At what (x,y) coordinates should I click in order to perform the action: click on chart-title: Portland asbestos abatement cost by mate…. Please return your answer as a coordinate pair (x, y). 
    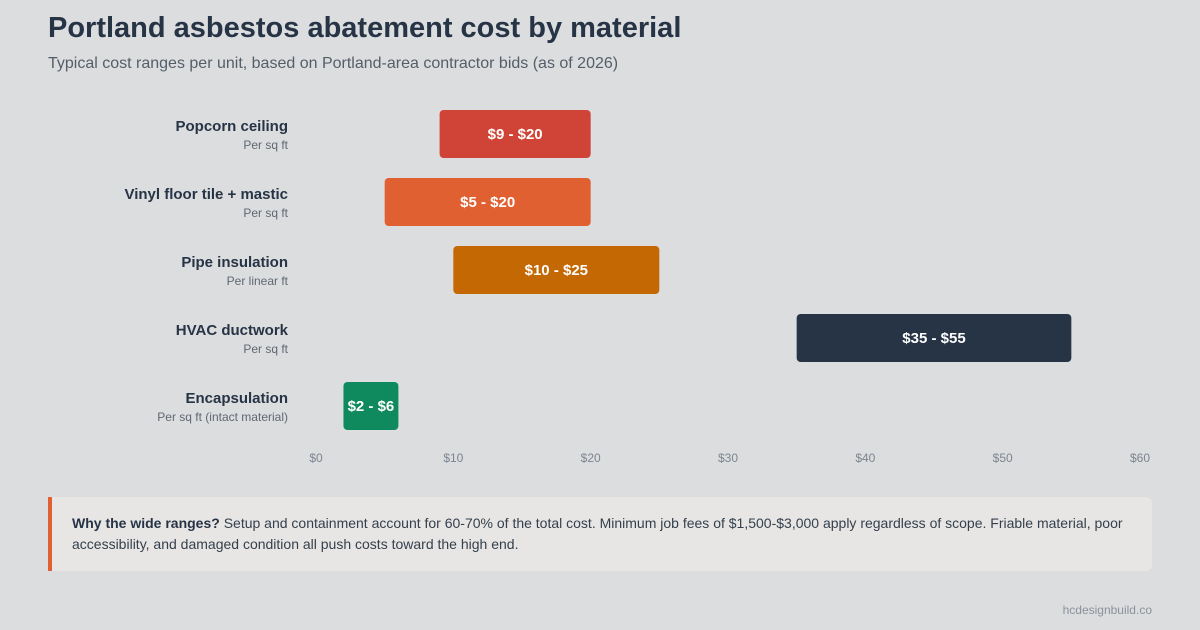
    Looking at the image, I should click on (365, 28).